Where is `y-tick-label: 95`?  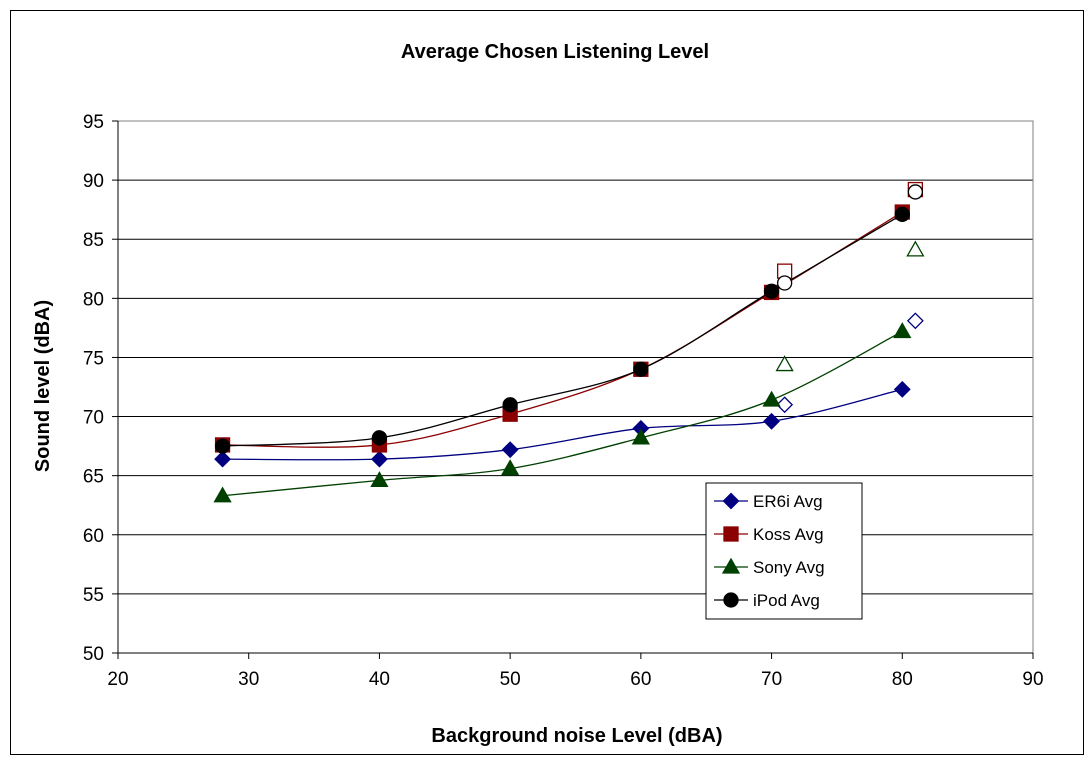 y-tick-label: 95 is located at coordinates (93, 122).